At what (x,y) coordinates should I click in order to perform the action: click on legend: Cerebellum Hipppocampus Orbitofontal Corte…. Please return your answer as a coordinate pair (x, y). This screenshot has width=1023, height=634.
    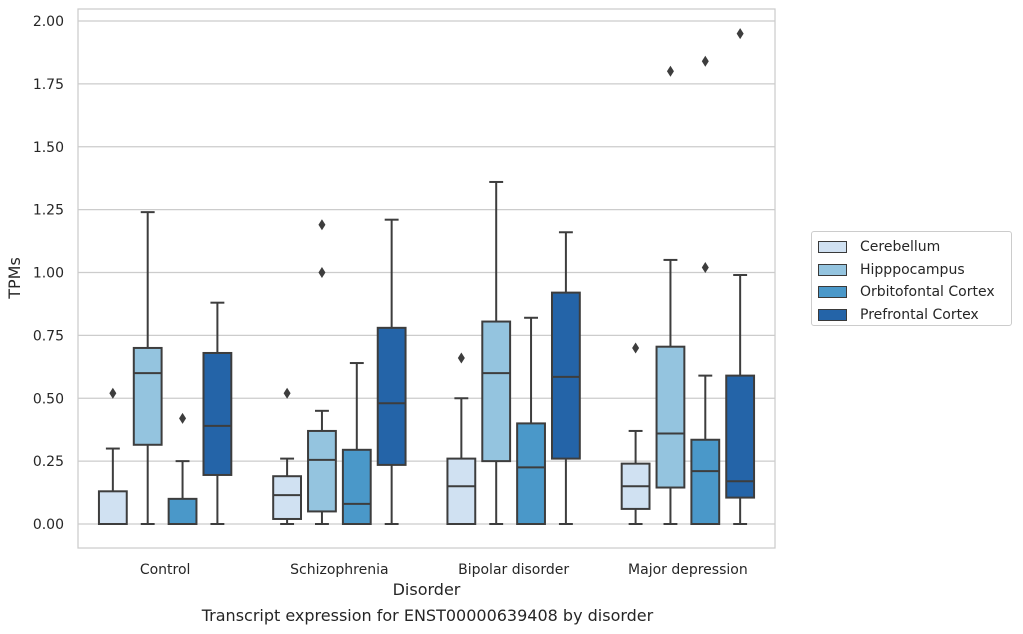
    Looking at the image, I should click on (911, 278).